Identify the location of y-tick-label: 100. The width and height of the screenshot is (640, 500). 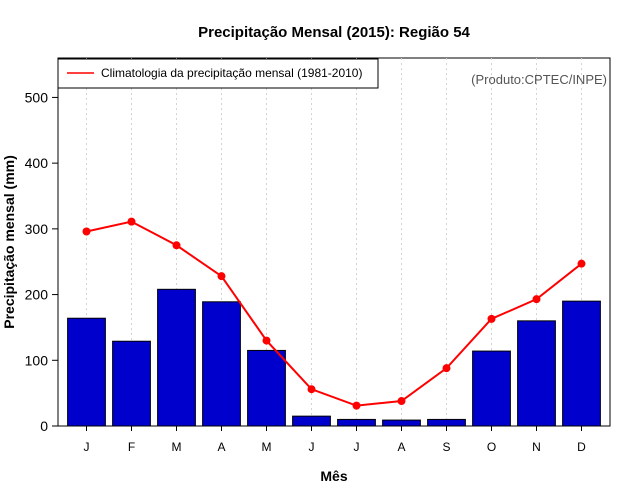
(37, 360).